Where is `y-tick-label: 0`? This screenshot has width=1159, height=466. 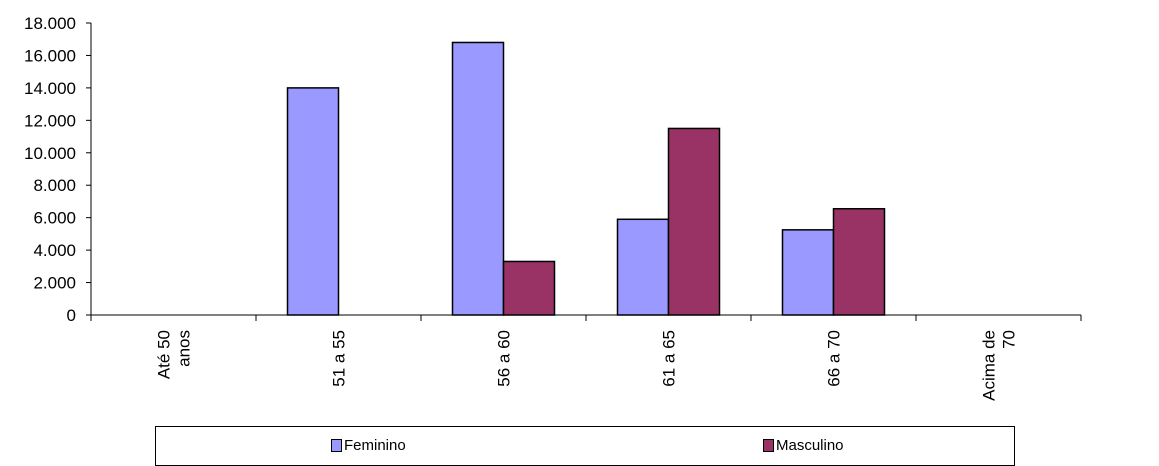
y-tick-label: 0 is located at coordinates (71, 315).